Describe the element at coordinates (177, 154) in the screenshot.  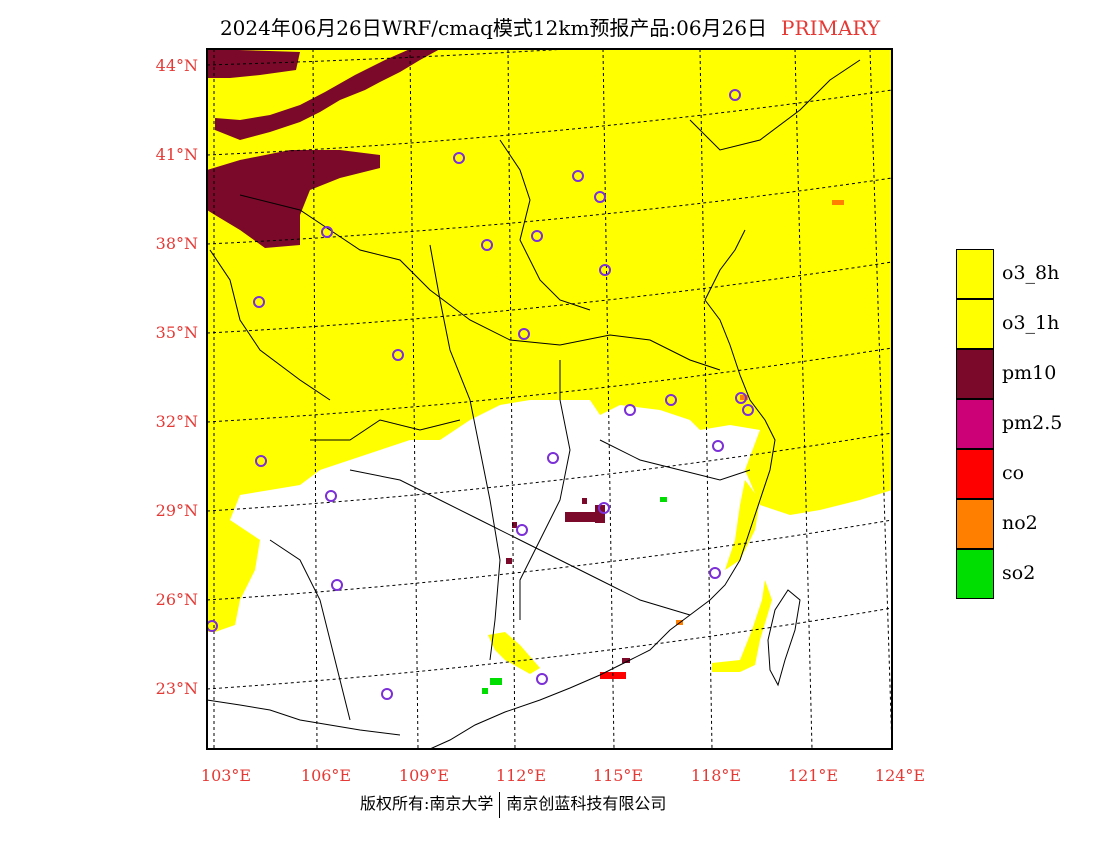
I see `lat-label: 41°N` at that location.